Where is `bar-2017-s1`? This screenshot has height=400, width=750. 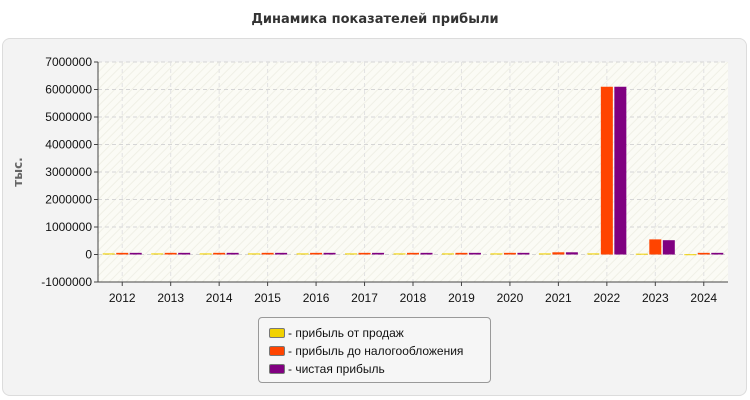 bar-2017-s1 is located at coordinates (364, 253).